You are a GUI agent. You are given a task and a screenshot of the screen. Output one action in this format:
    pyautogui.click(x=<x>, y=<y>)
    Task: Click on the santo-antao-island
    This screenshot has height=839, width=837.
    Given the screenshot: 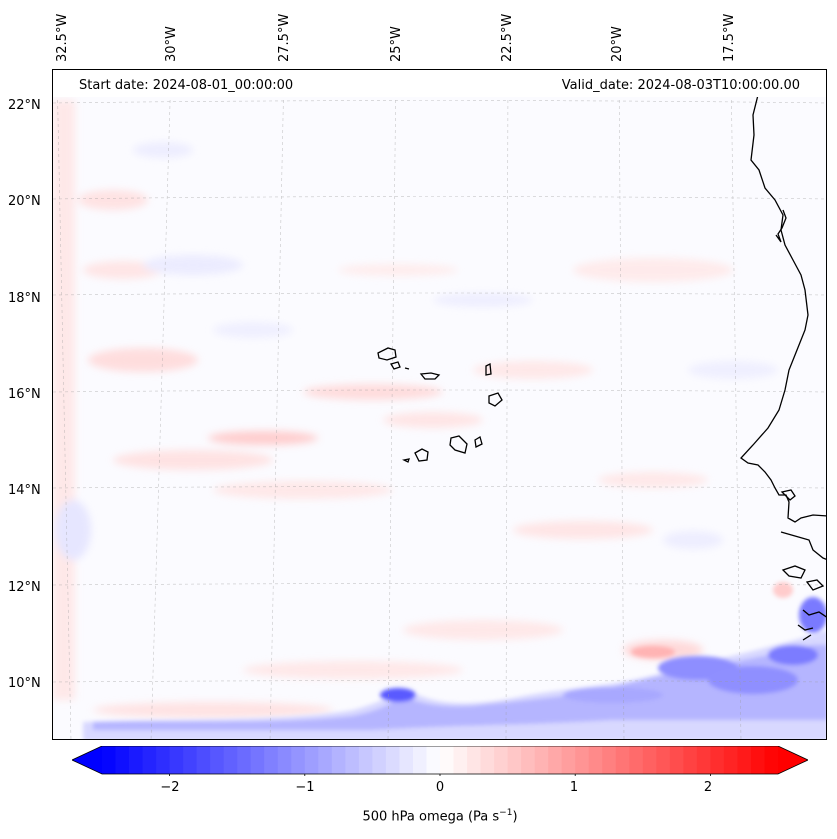 What is the action you would take?
    pyautogui.click(x=387, y=354)
    